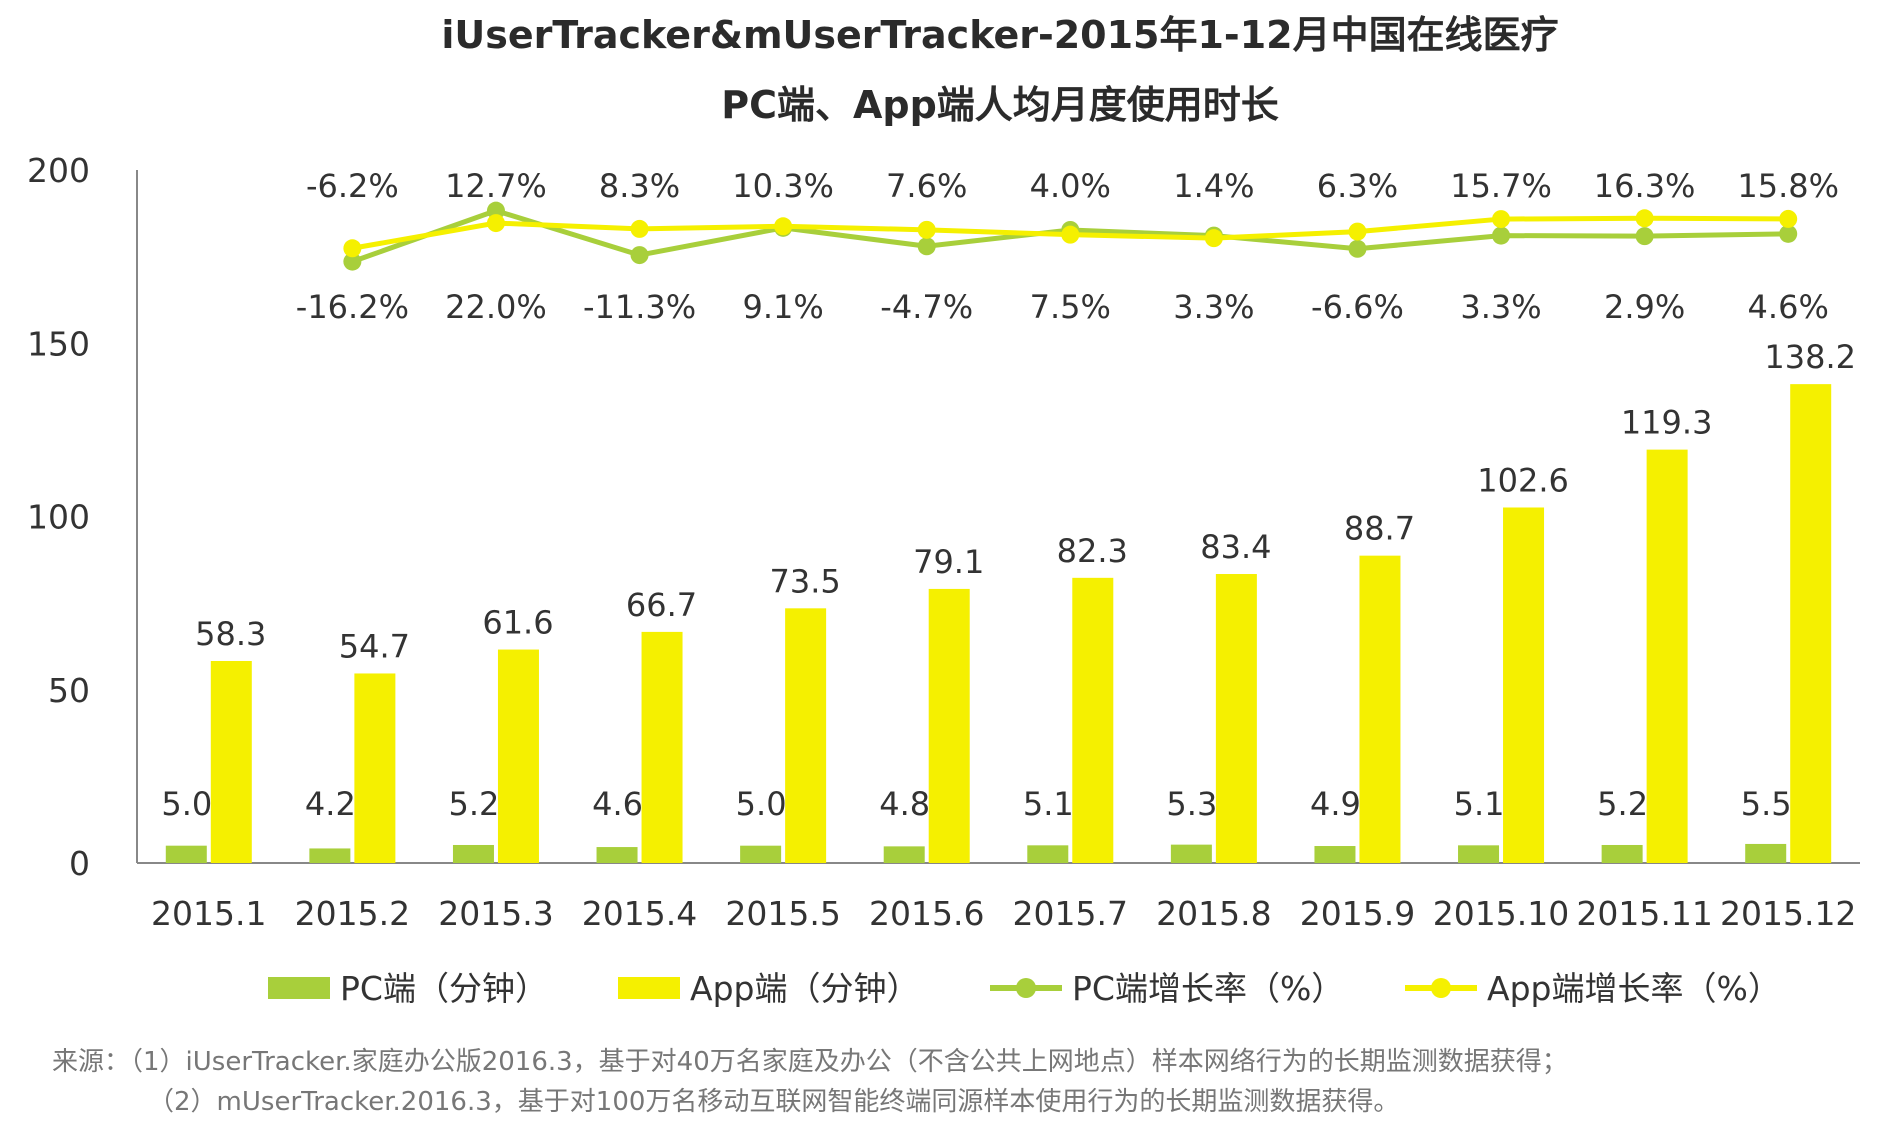 The image size is (1900, 1131). I want to click on x-tick-label: 2015.11, so click(1644, 913).